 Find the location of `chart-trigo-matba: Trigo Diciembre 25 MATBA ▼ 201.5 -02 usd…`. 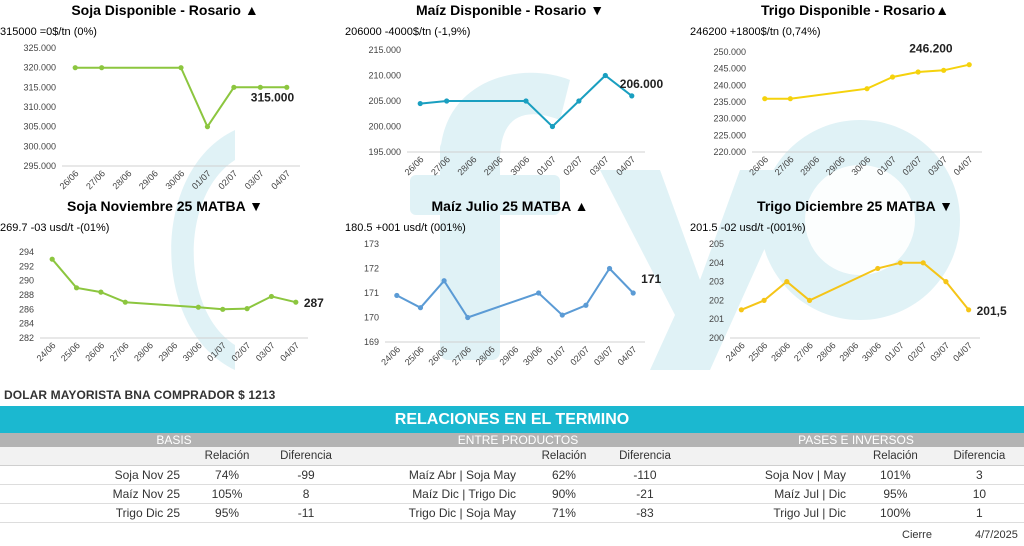

chart-trigo-matba: Trigo Diciembre 25 MATBA ▼ 201.5 -02 usd… is located at coordinates (855, 293).